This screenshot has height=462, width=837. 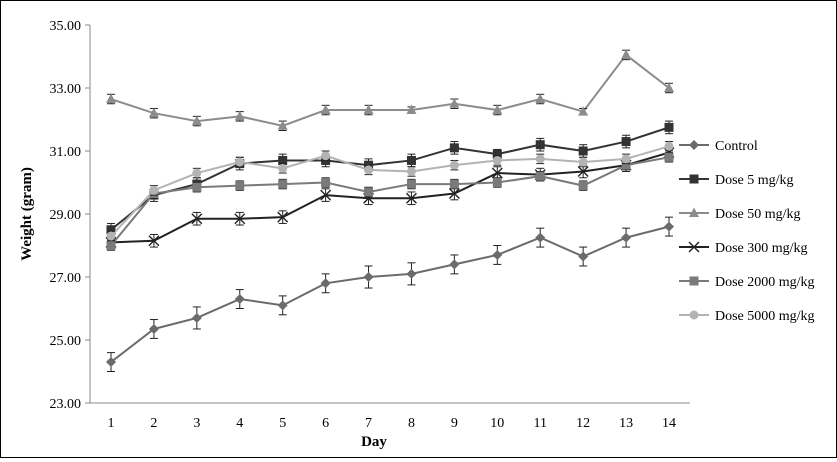 What do you see at coordinates (747, 316) in the screenshot?
I see `legend-item: Dose 5000 mg/kg` at bounding box center [747, 316].